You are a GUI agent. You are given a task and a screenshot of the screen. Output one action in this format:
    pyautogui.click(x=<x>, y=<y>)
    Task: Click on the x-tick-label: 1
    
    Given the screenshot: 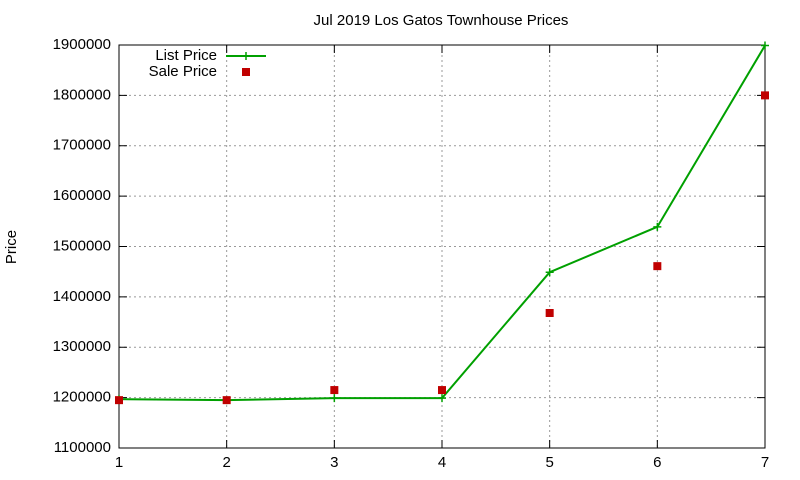 What is the action you would take?
    pyautogui.click(x=119, y=462)
    